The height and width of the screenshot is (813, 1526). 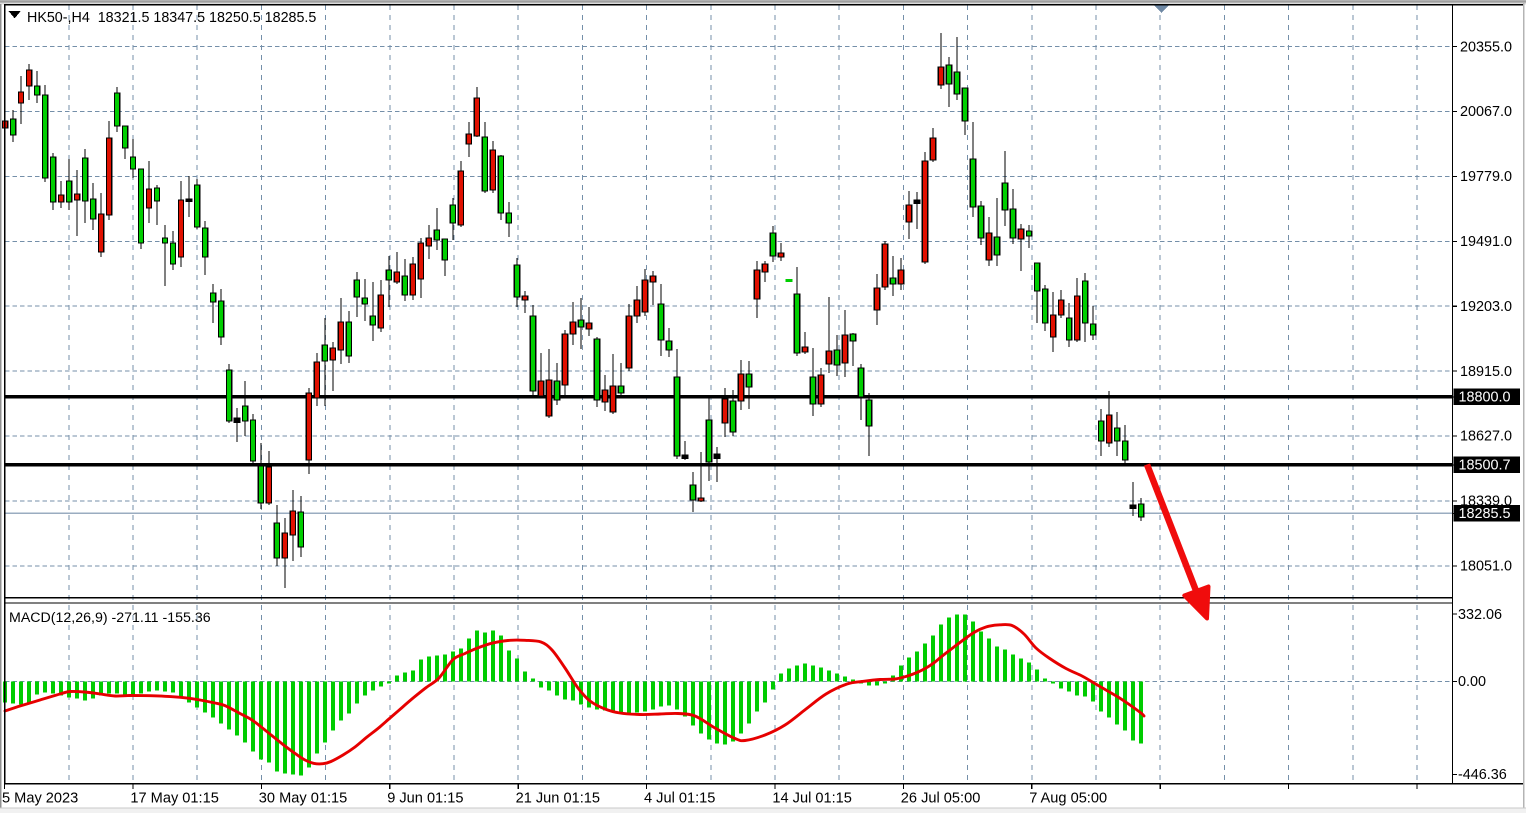 What do you see at coordinates (1486, 567) in the screenshot?
I see `svg-text: 18051.0` at bounding box center [1486, 567].